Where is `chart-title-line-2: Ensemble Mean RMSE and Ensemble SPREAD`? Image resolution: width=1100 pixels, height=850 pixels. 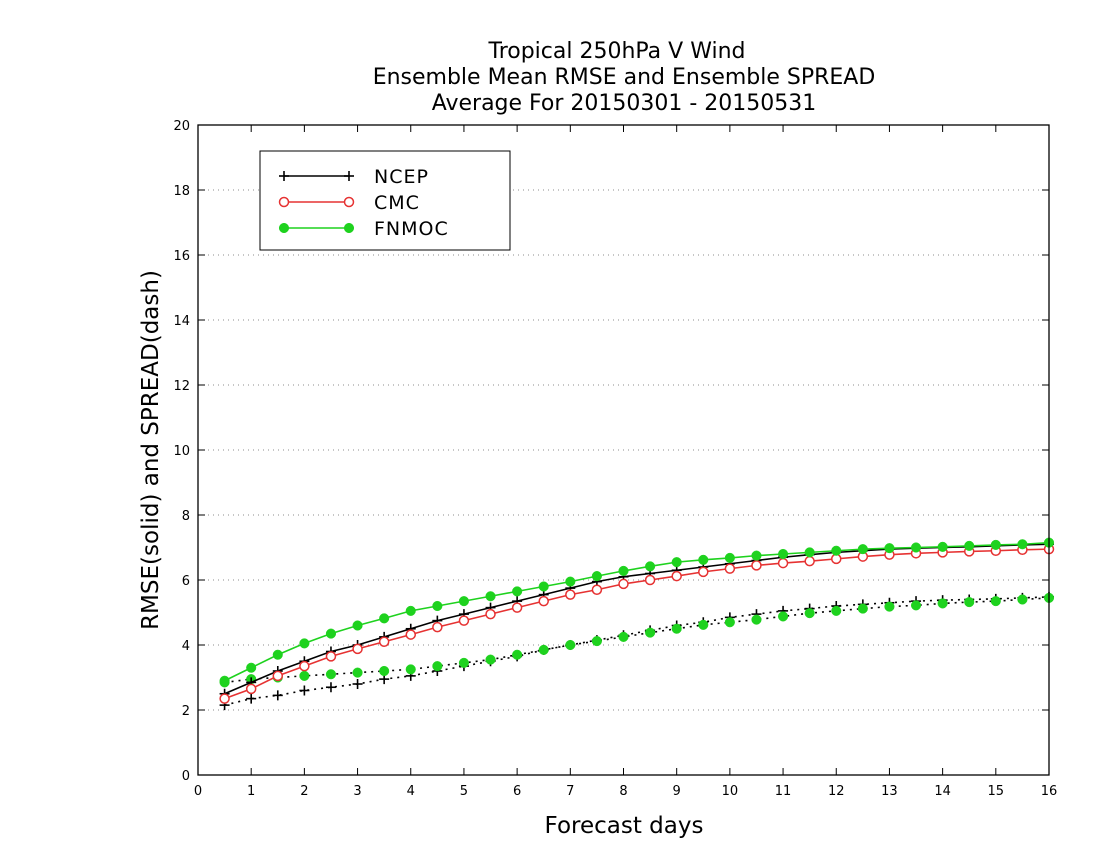 chart-title-line-2: Ensemble Mean RMSE and Ensemble SPREAD is located at coordinates (624, 77).